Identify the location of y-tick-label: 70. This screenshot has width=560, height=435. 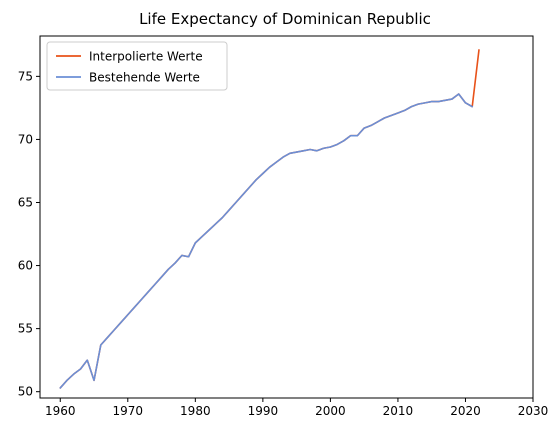
(25, 139).